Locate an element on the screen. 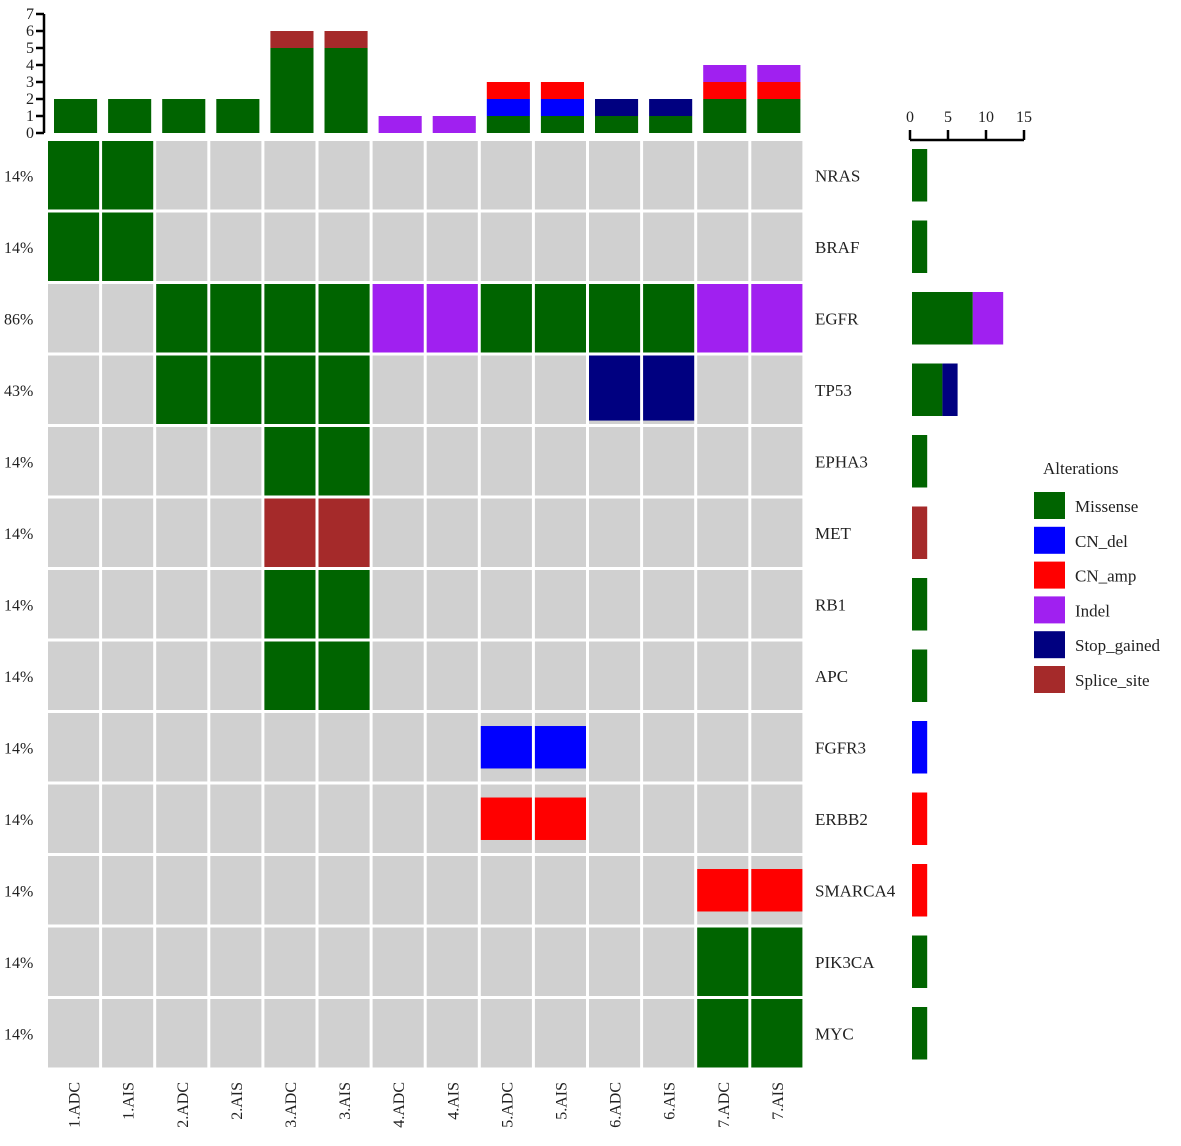 This screenshot has height=1146, width=1181. alteration-tp53-2-adc is located at coordinates (182, 389).